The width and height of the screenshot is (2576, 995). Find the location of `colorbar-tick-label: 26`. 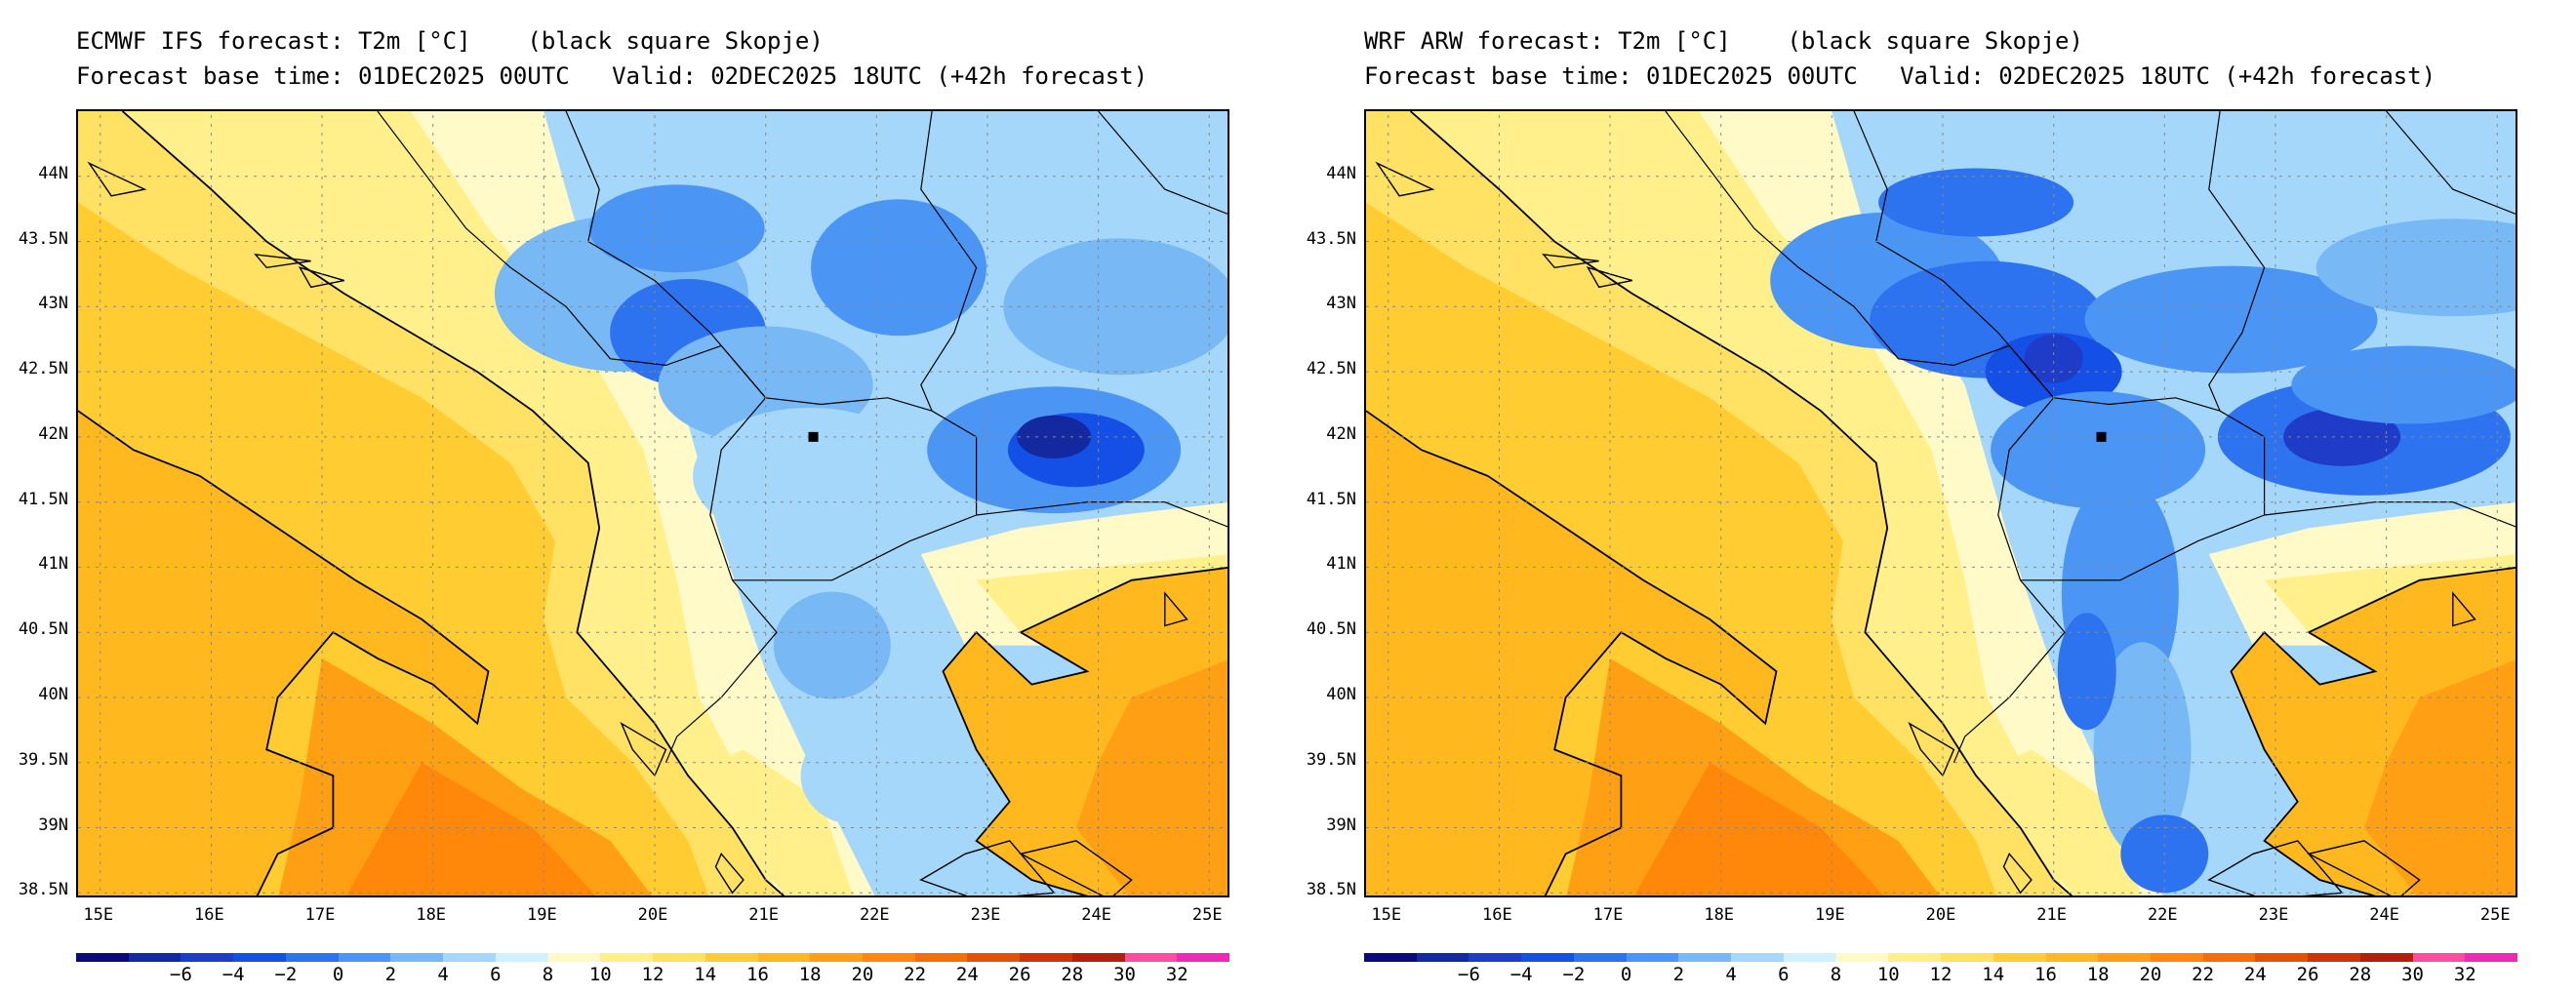

colorbar-tick-label: 26 is located at coordinates (2307, 974).